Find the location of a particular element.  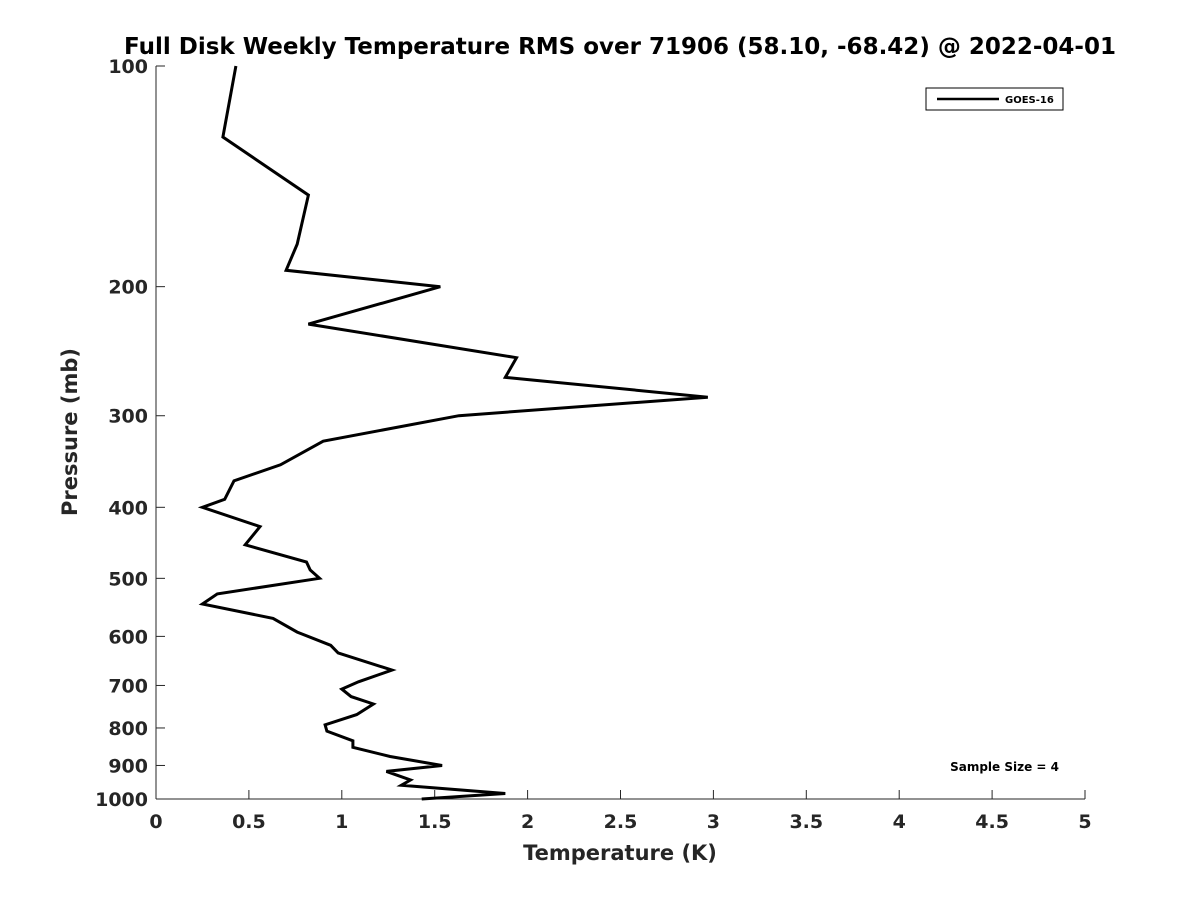

y-axis-ticks: 100 200 300 400 500 600 700 800 900 1000 is located at coordinates (130, 433).